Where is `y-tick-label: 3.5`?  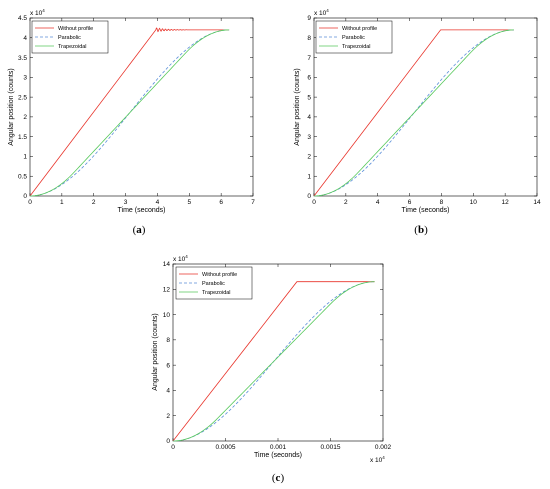
y-tick-label: 3.5 is located at coordinates (22, 58).